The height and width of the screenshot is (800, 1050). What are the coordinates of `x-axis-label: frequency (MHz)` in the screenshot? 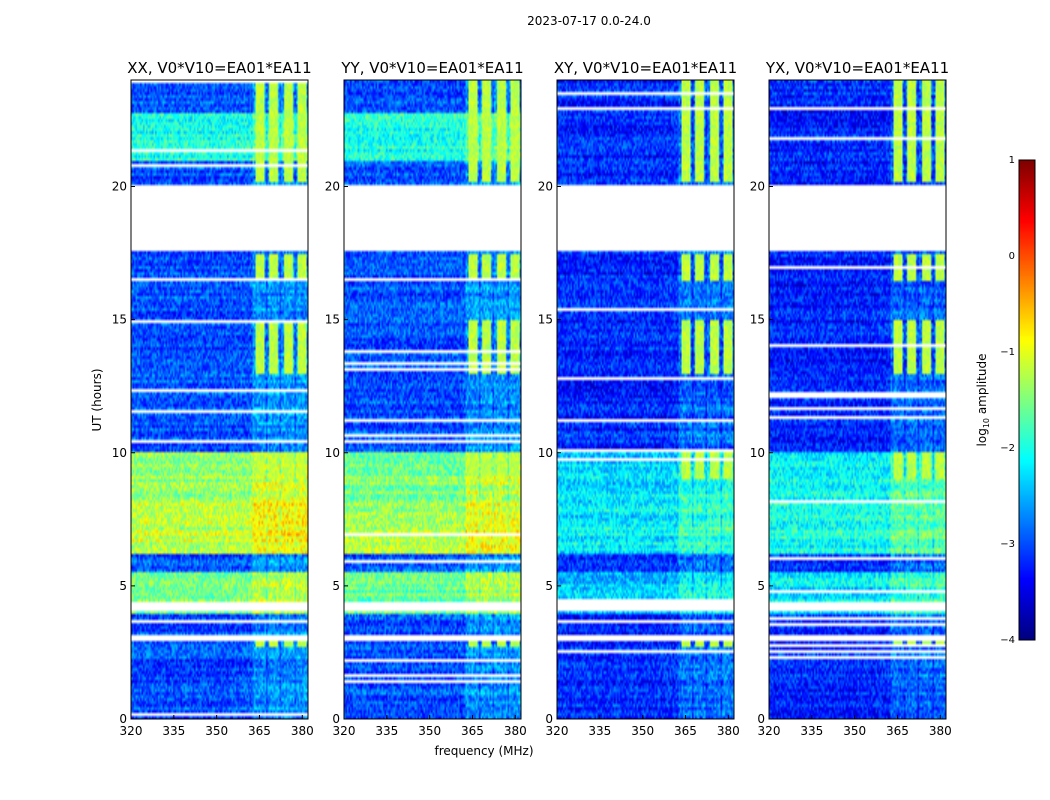 It's located at (483, 751).